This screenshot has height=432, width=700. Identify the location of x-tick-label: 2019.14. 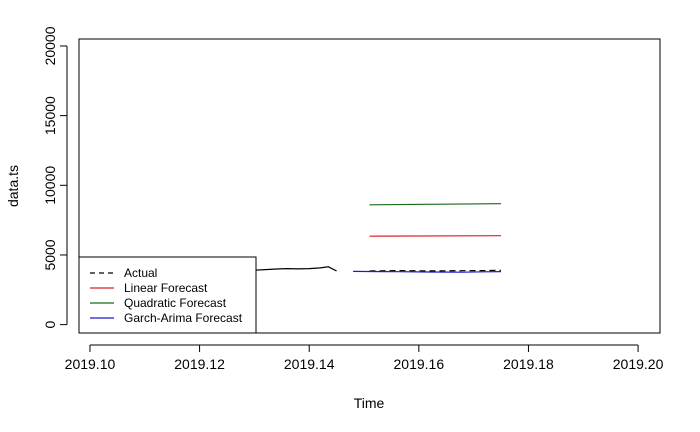
(309, 364).